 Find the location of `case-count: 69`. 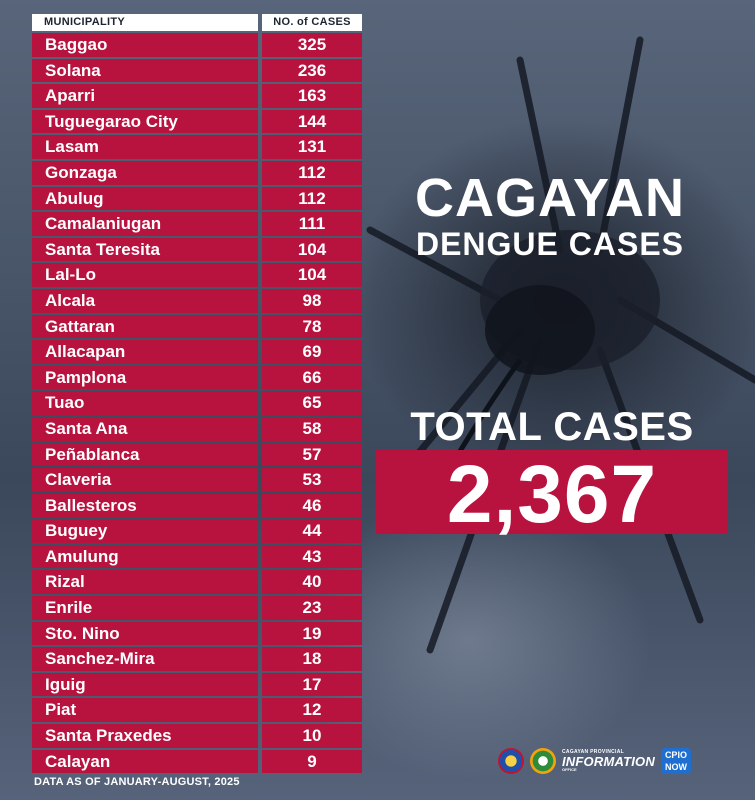

case-count: 69 is located at coordinates (312, 352).